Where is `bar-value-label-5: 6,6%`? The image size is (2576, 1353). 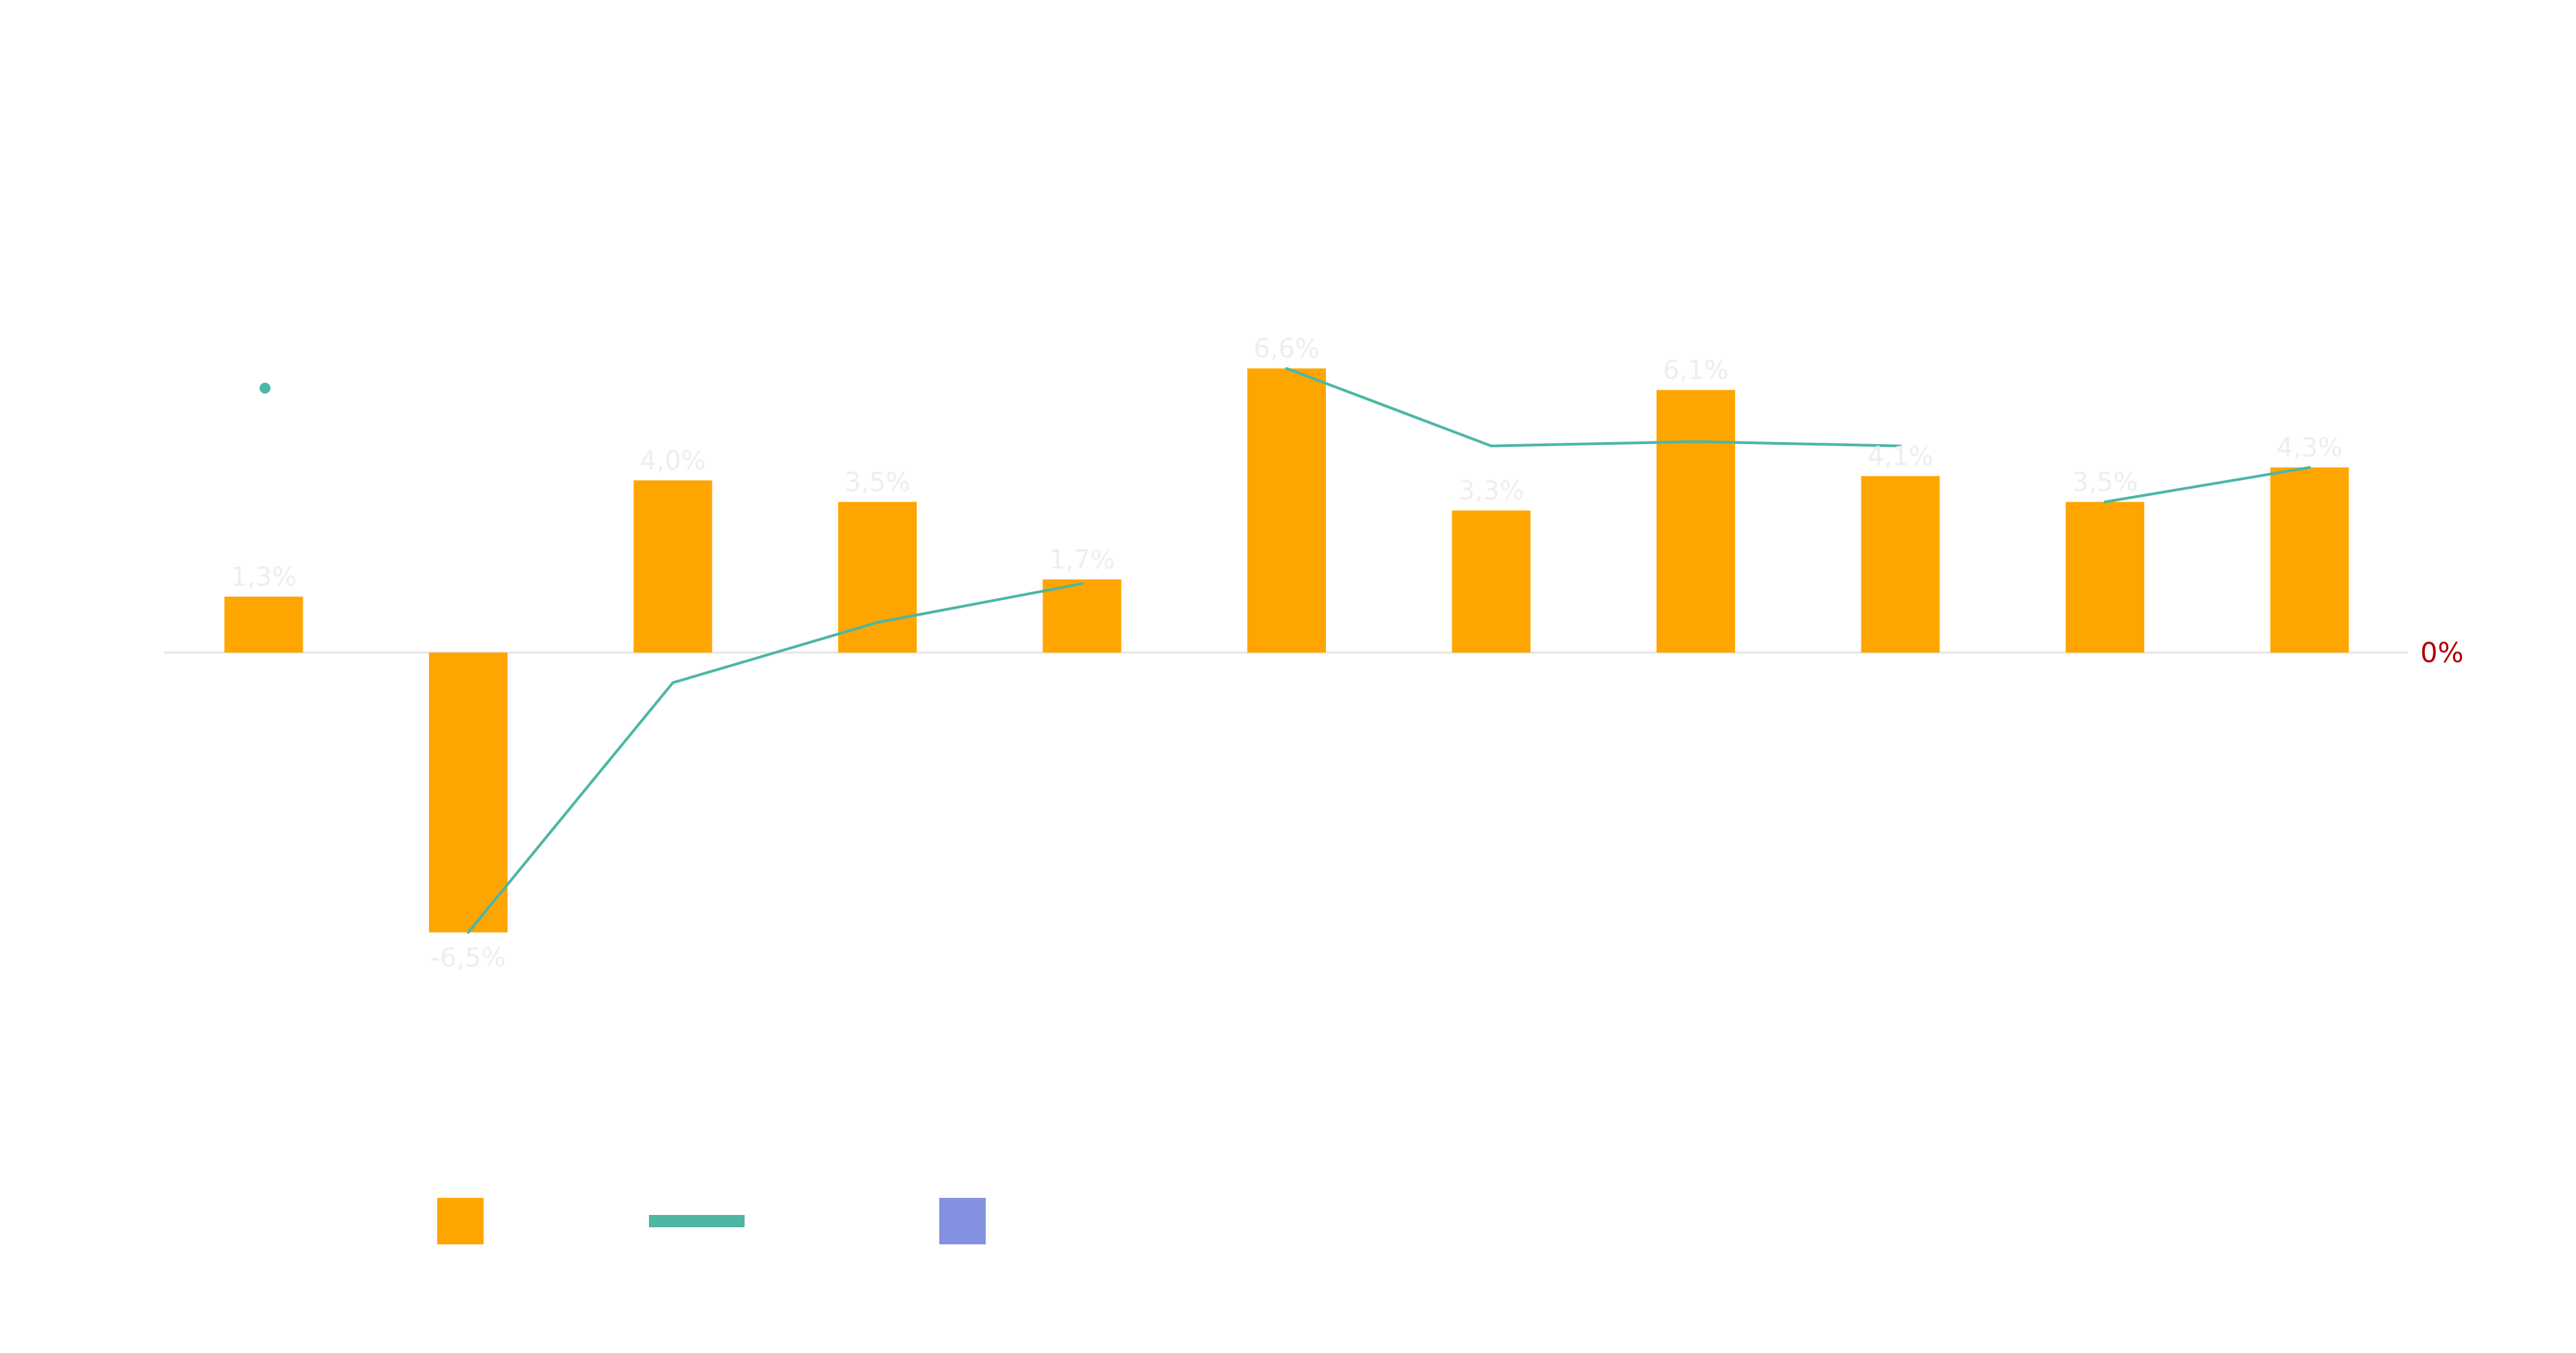
bar-value-label-5: 6,6% is located at coordinates (1287, 348).